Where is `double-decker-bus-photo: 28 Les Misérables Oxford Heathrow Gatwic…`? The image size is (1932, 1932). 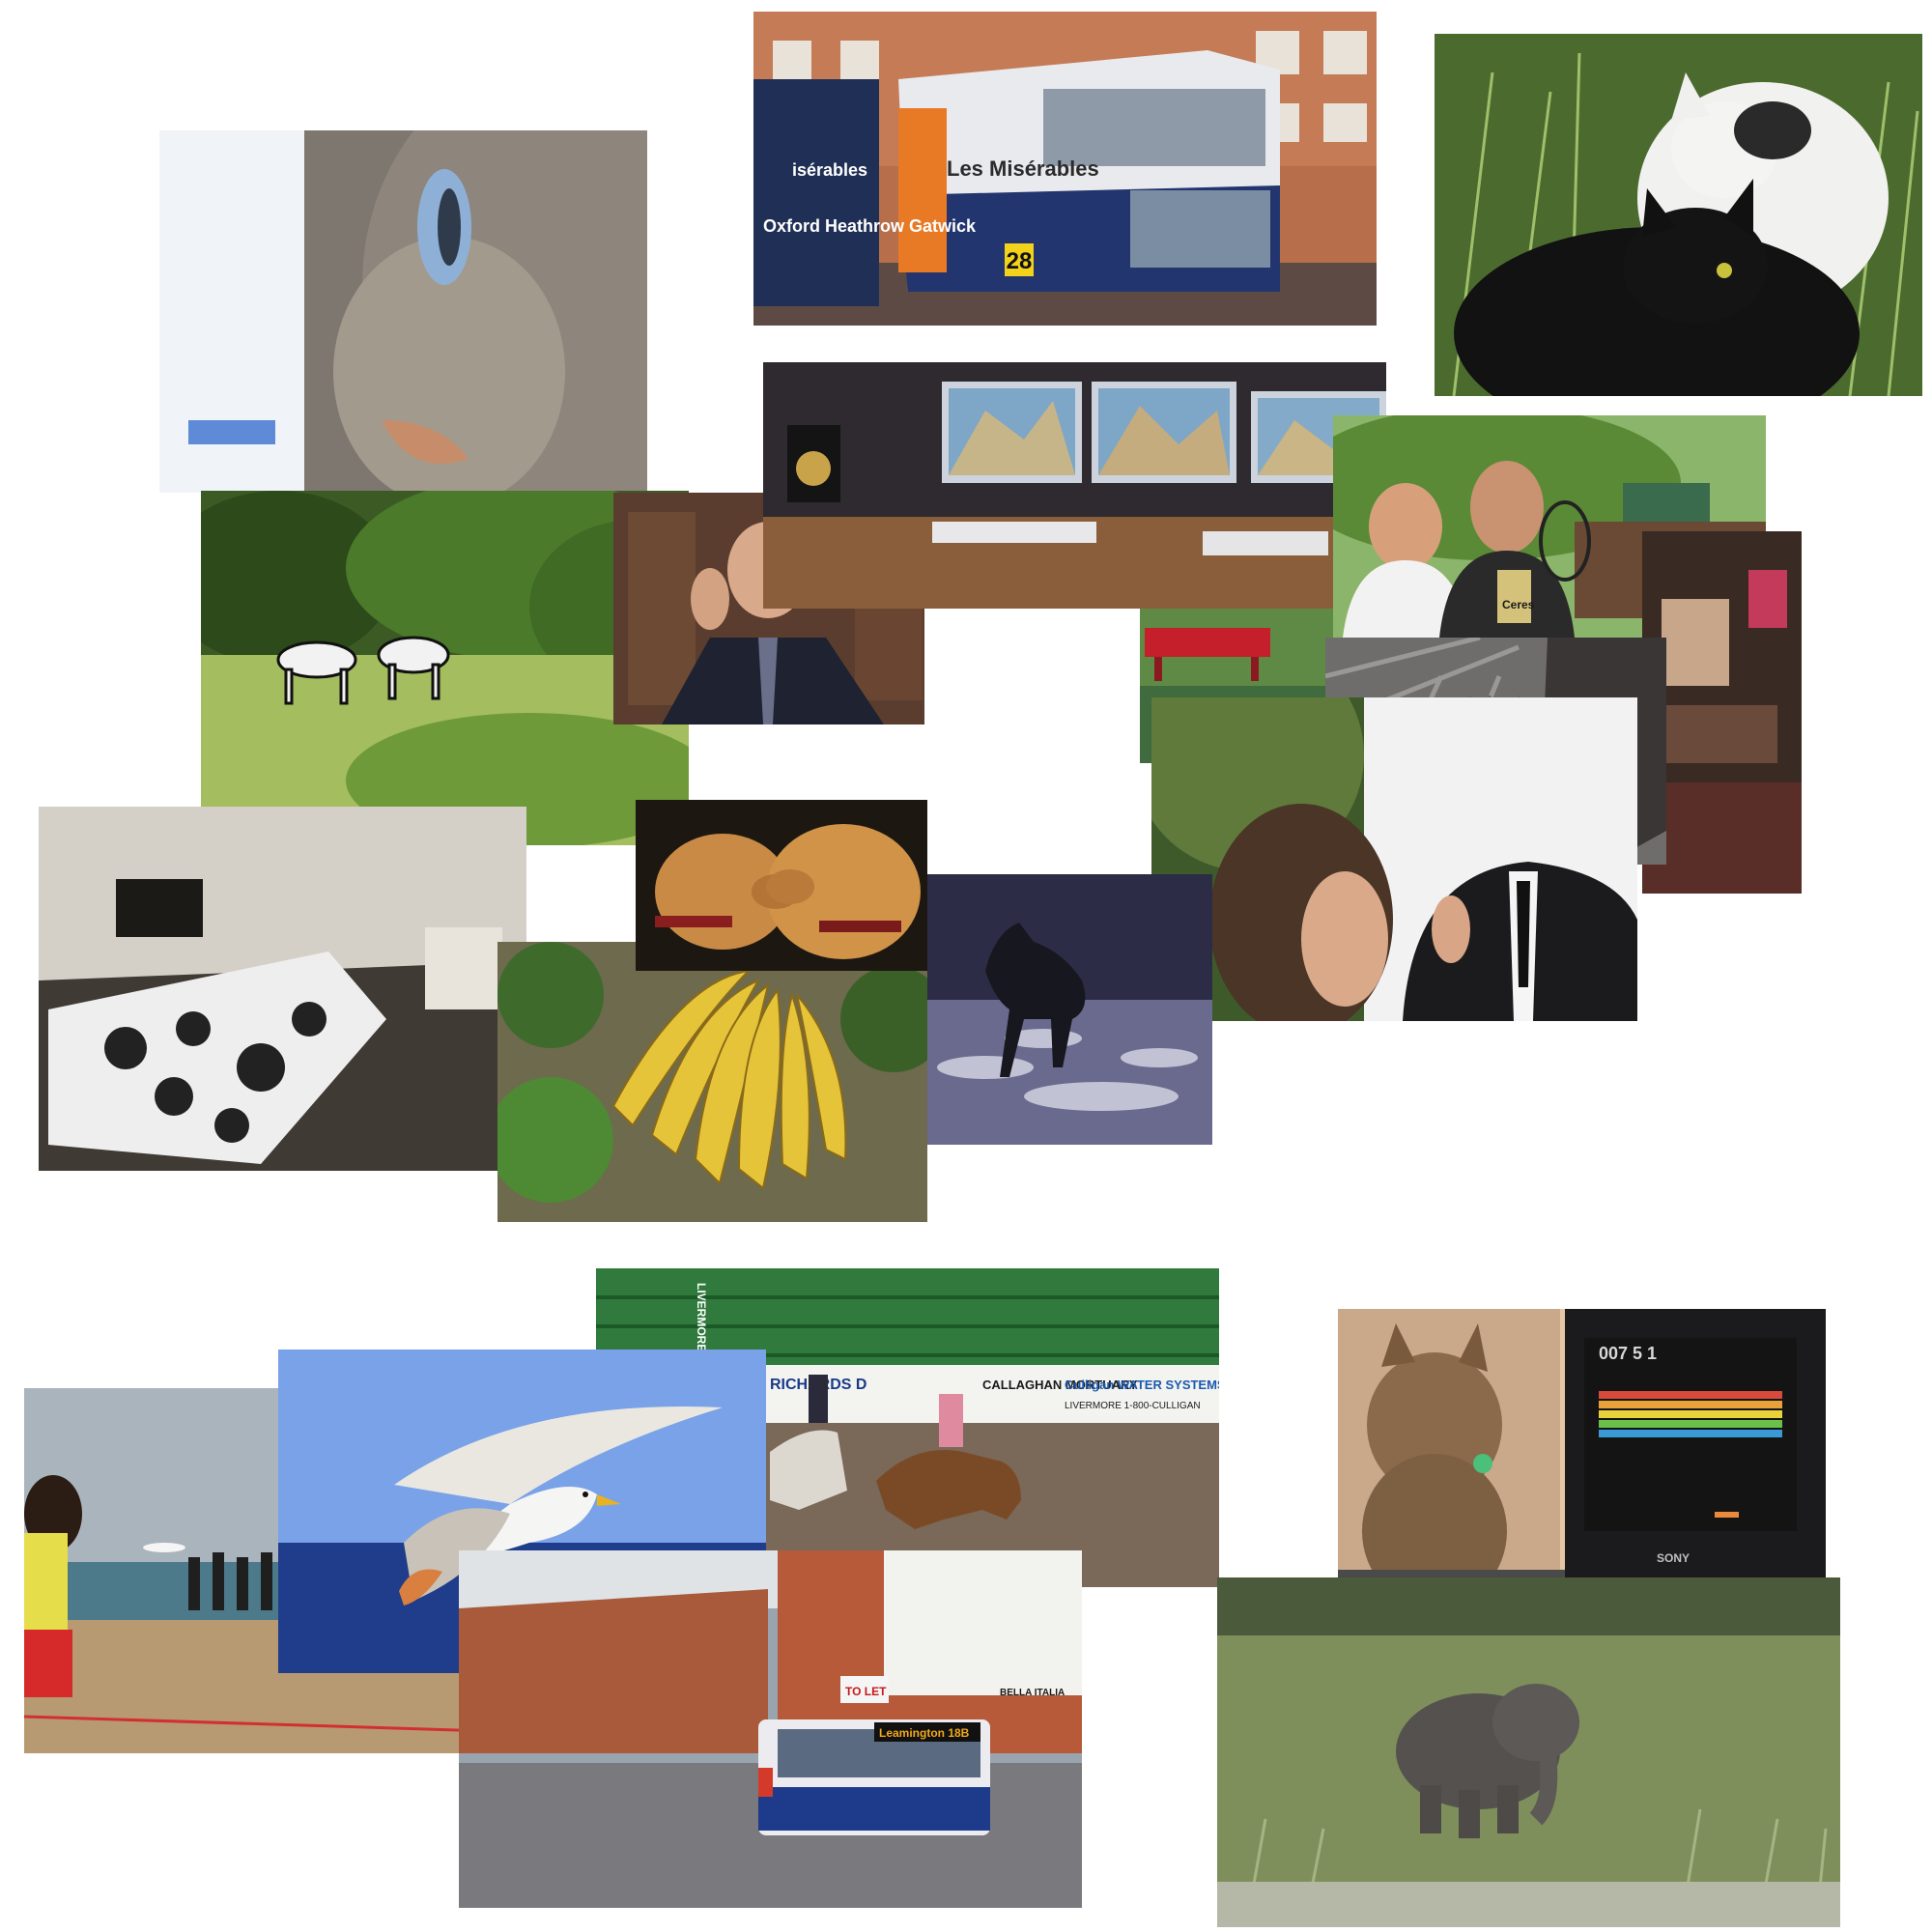
double-decker-bus-photo: 28 Les Misérables Oxford Heathrow Gatwic… is located at coordinates (1065, 169).